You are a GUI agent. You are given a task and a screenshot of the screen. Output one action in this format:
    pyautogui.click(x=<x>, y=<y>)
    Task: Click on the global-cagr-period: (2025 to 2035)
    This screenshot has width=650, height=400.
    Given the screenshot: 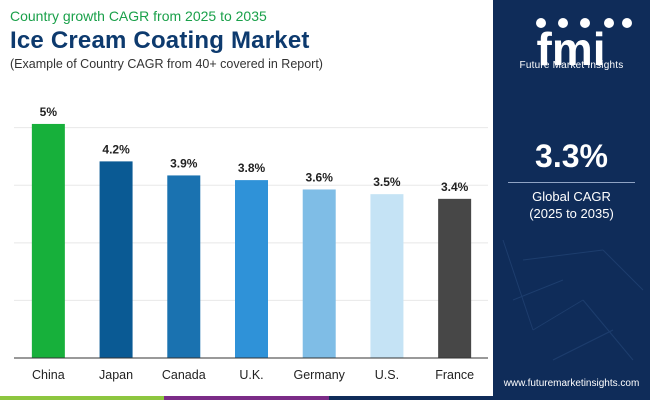 What is the action you would take?
    pyautogui.click(x=571, y=213)
    